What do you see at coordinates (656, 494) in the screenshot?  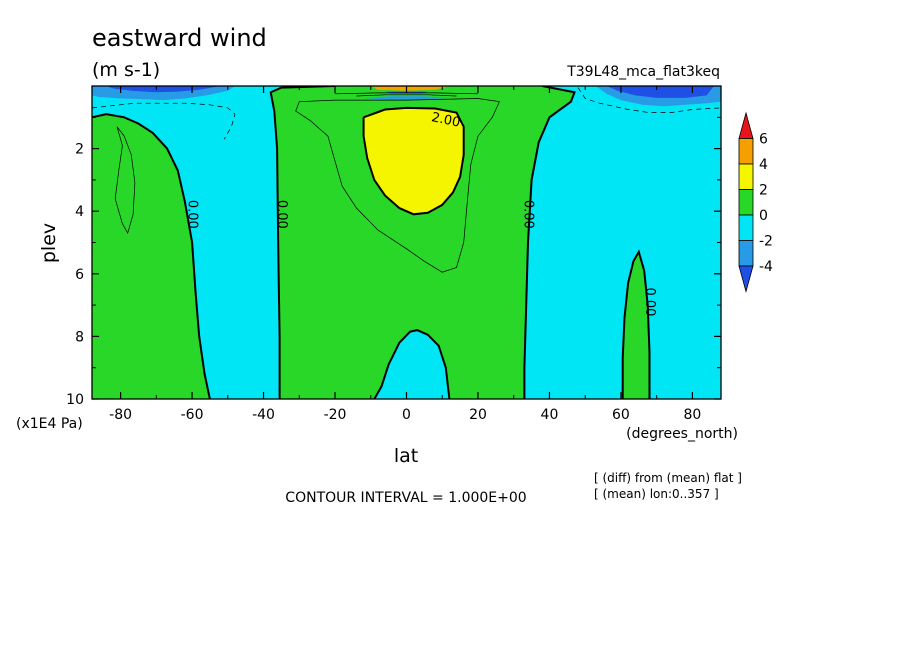 I see `note-mean: [ (mean) lon:0..357 ]` at bounding box center [656, 494].